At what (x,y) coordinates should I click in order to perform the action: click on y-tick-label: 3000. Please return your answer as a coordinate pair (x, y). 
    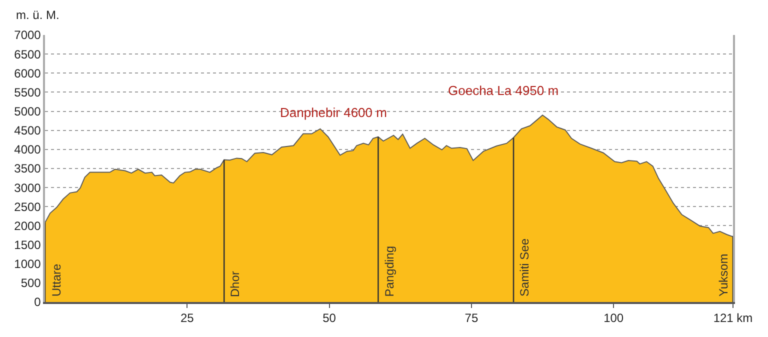
    Looking at the image, I should click on (28, 187).